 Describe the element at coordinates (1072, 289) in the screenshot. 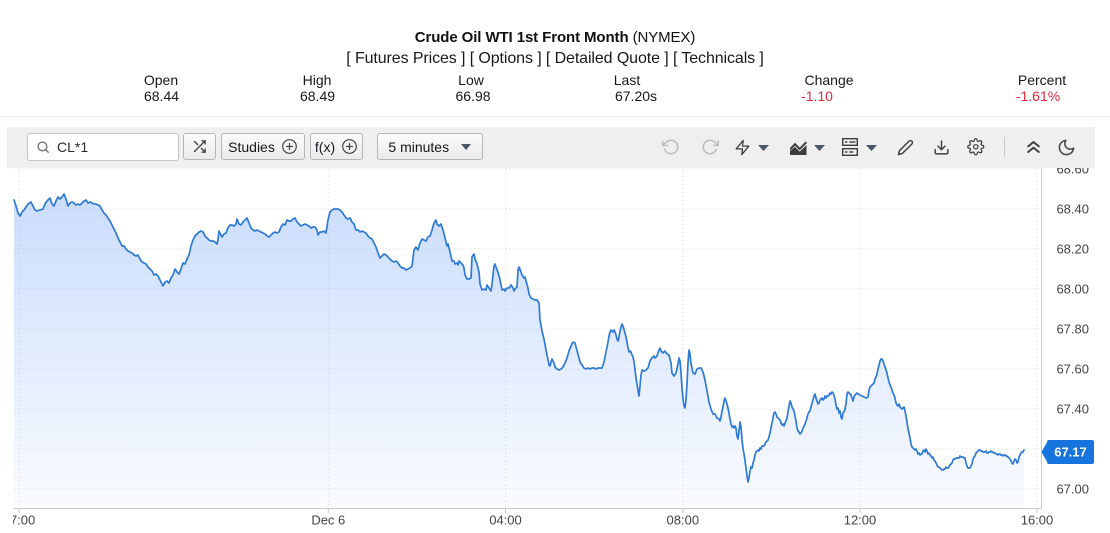

I see `svg-text: 68.00` at that location.